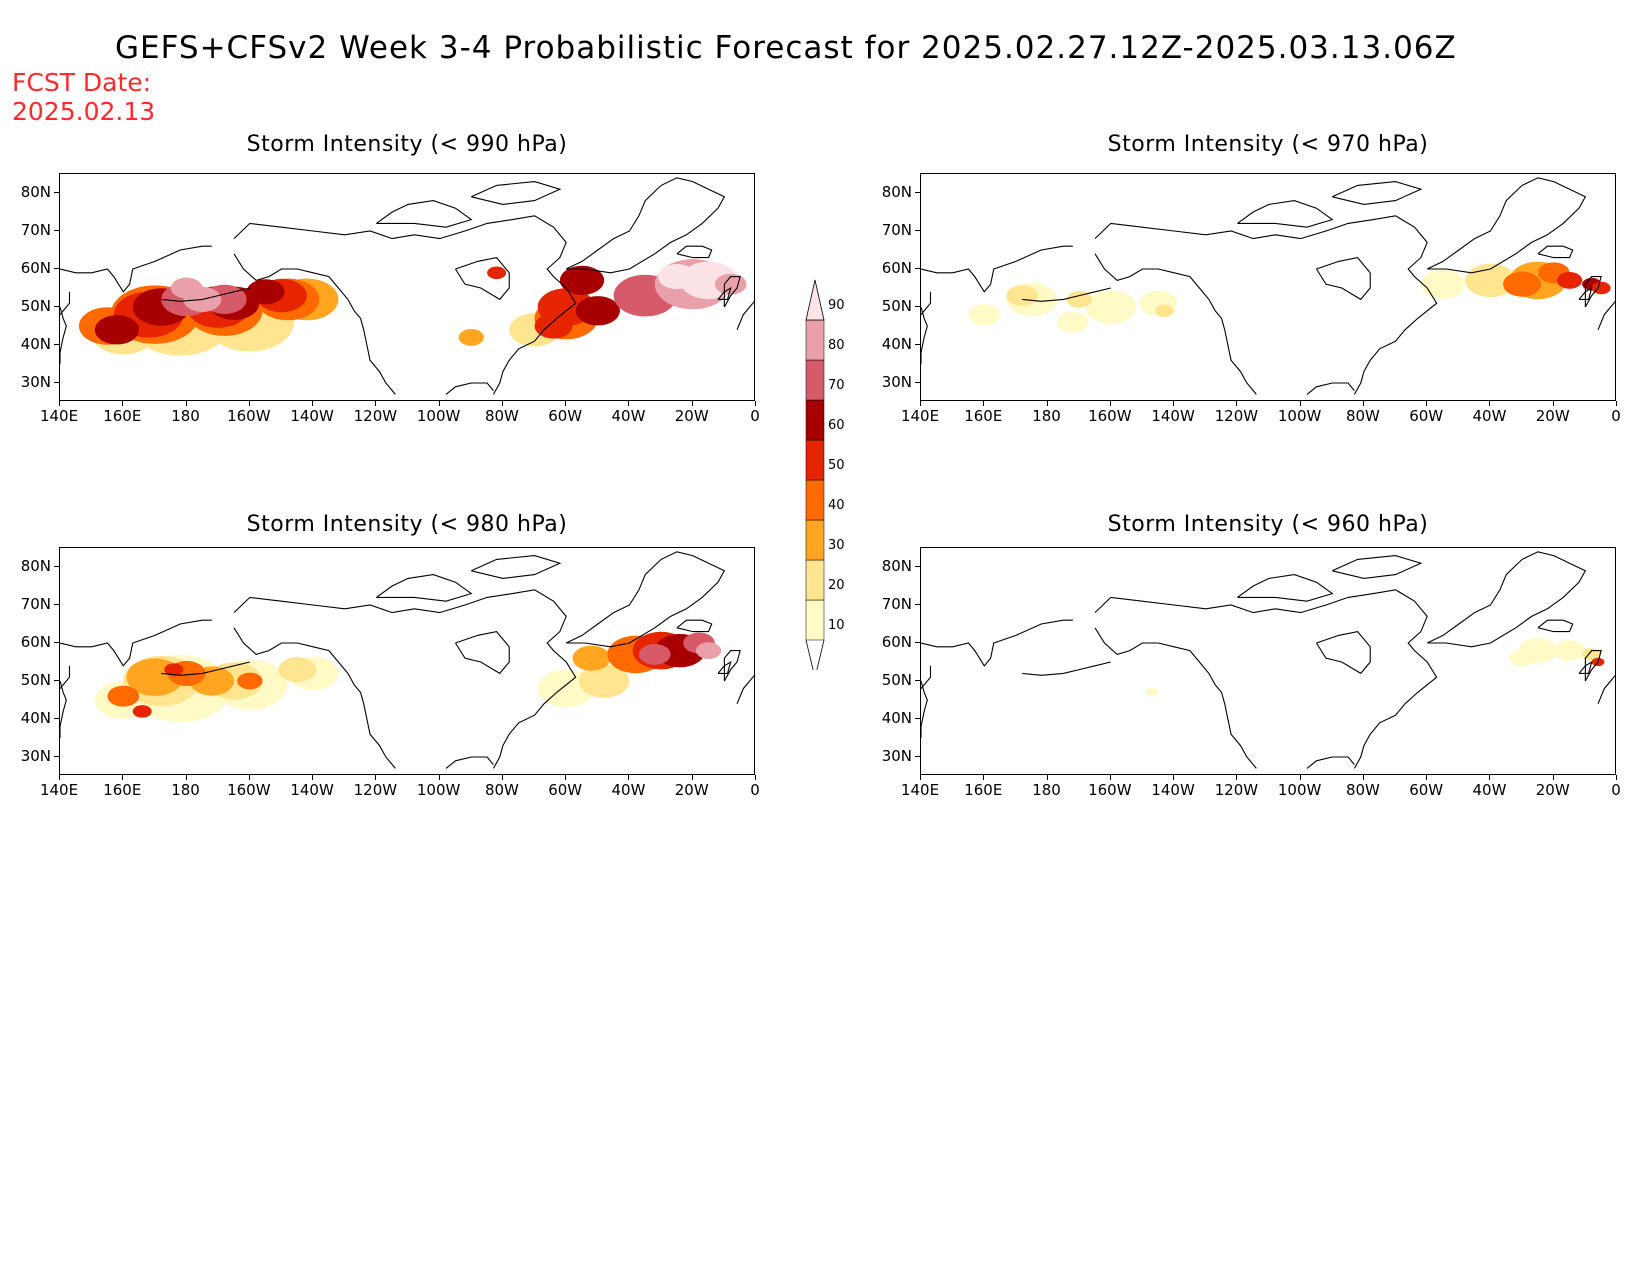  I want to click on colorbar-level-label: 50, so click(836, 465).